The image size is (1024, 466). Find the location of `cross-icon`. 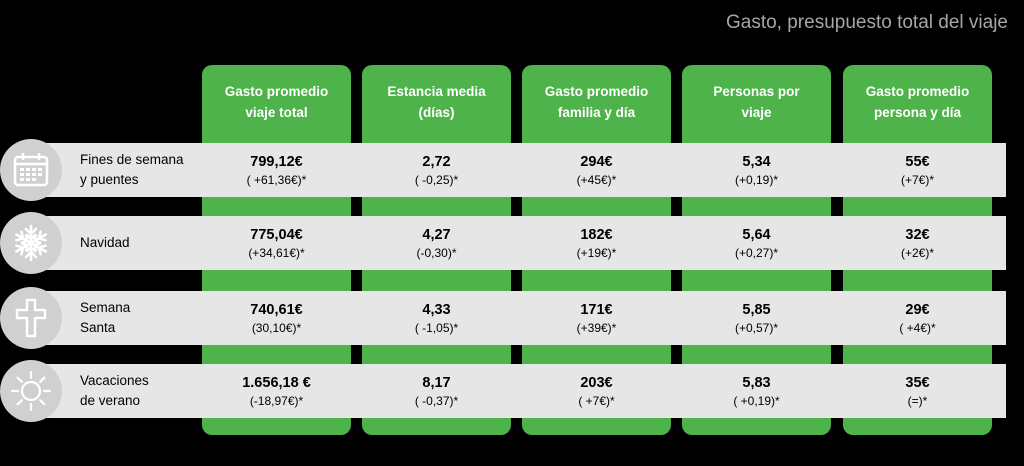

cross-icon is located at coordinates (31, 318).